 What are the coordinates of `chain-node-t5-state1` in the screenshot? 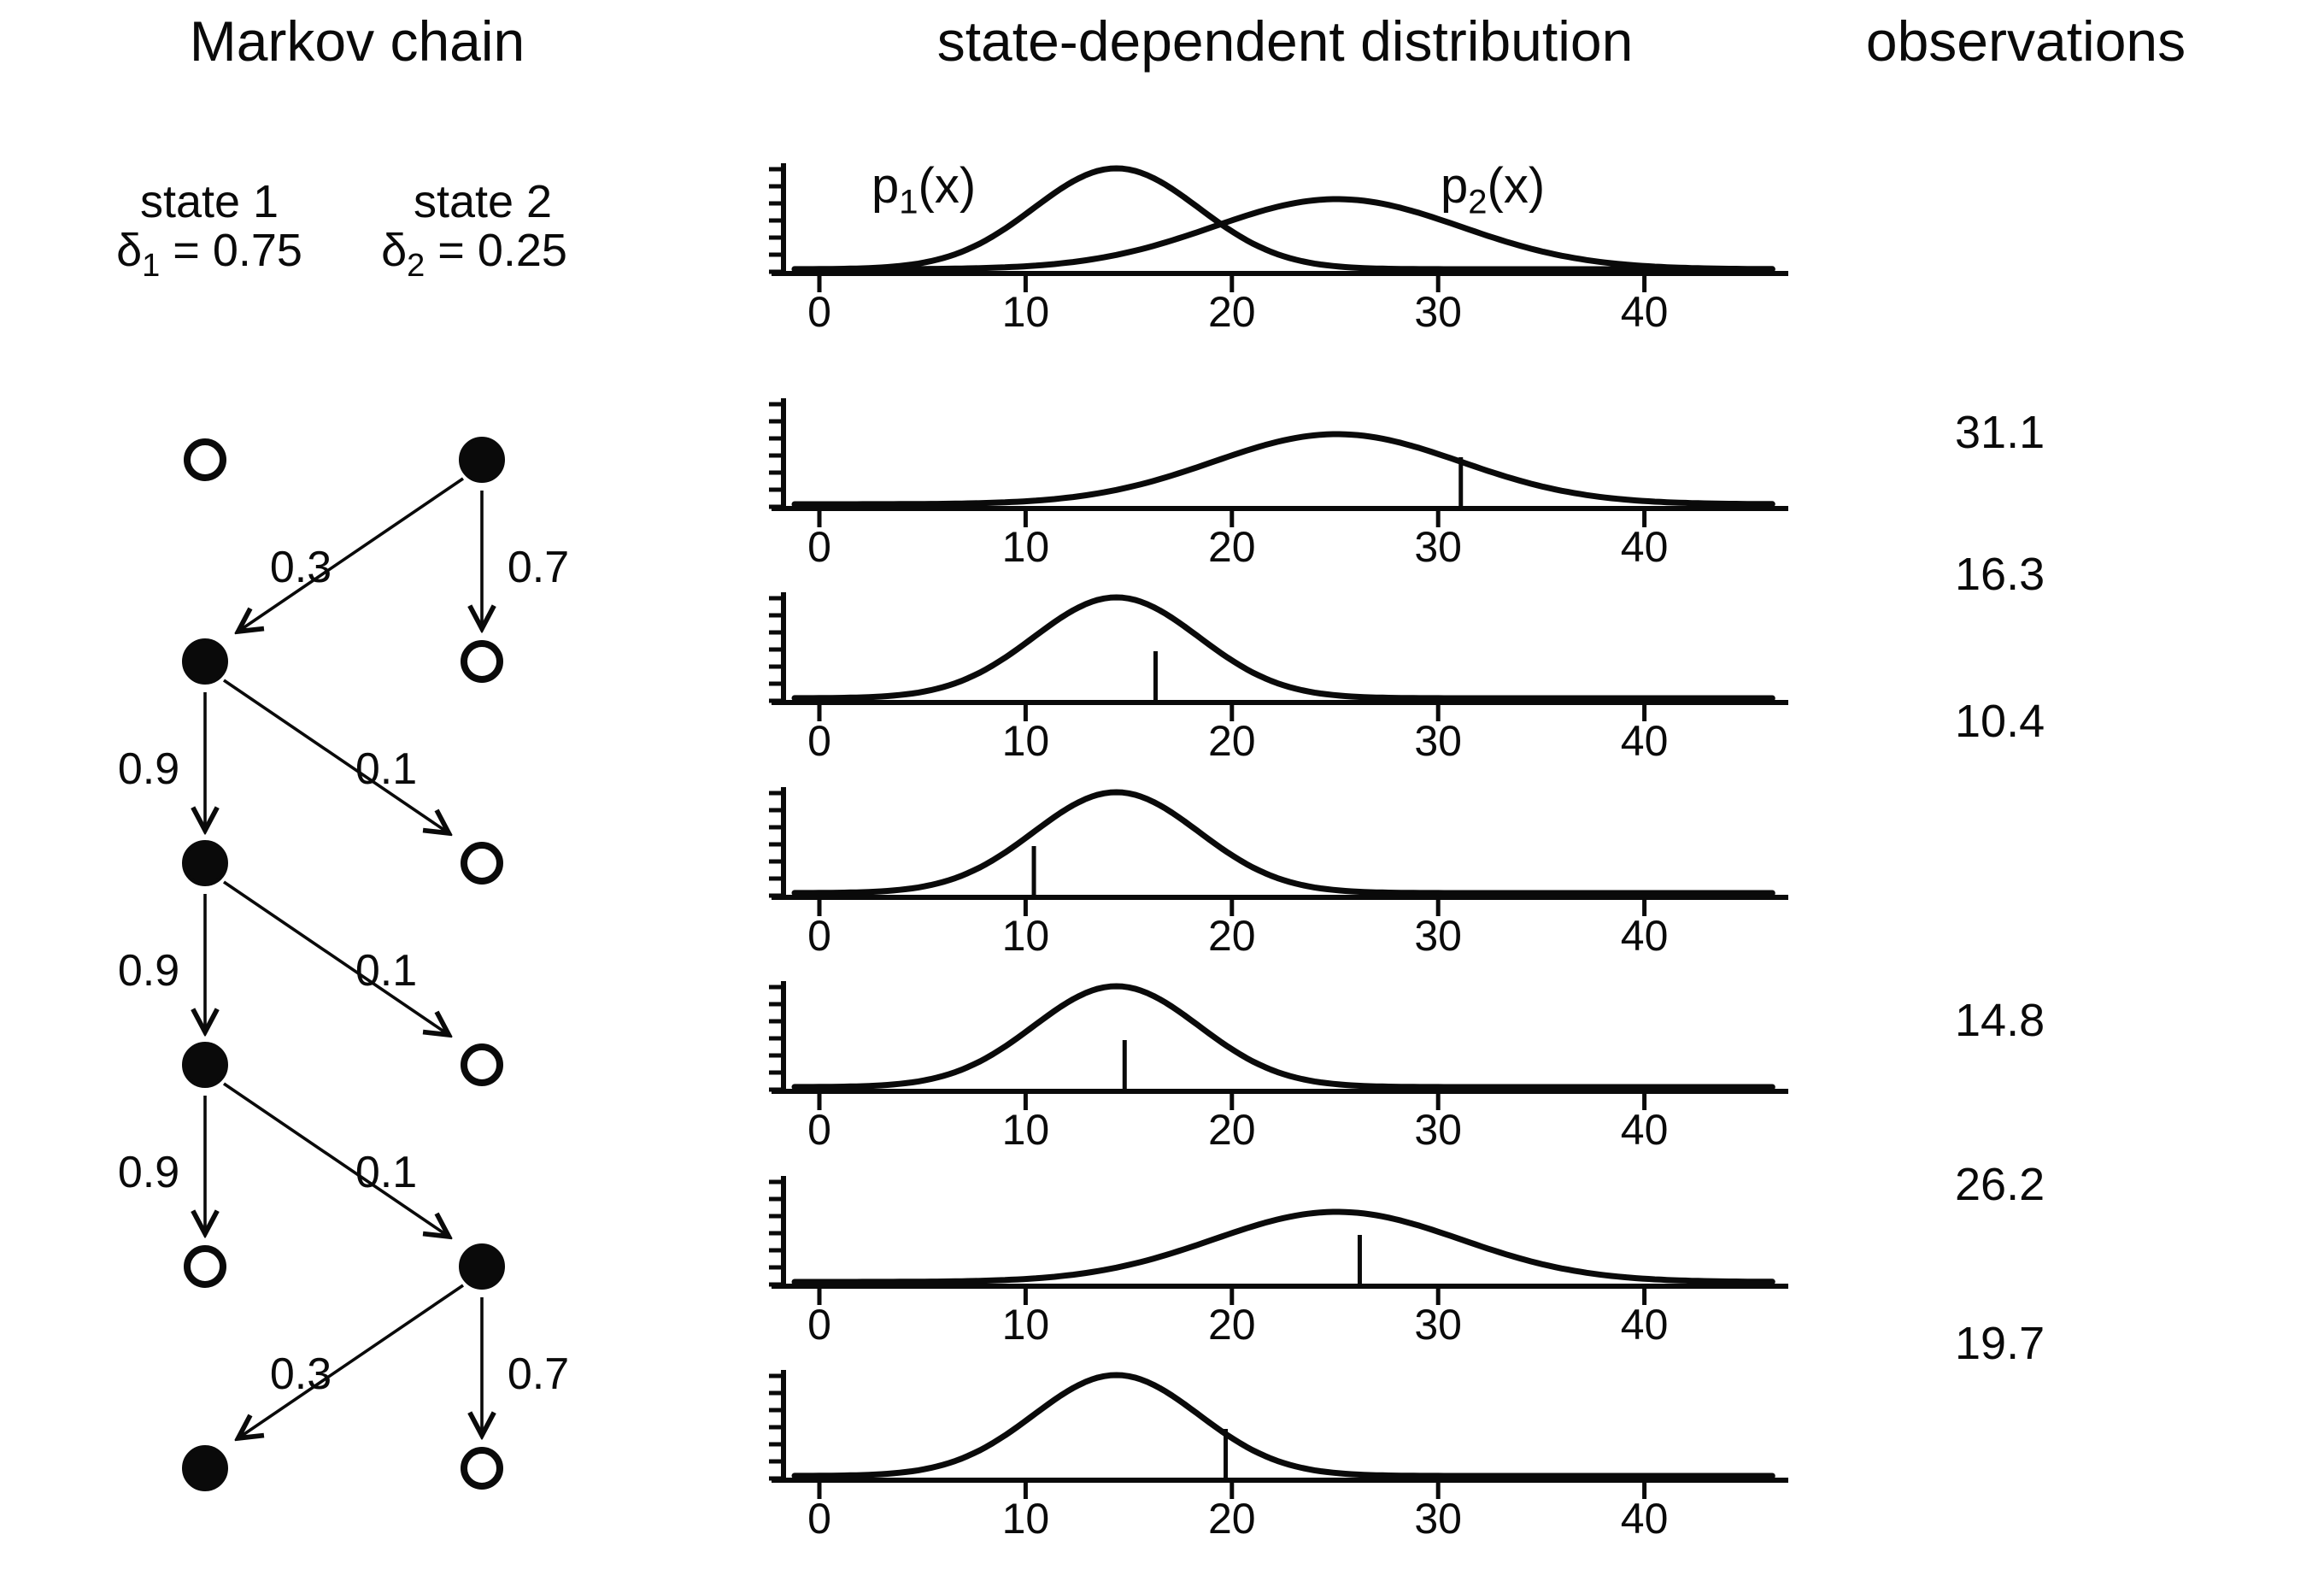 It's located at (205, 1266).